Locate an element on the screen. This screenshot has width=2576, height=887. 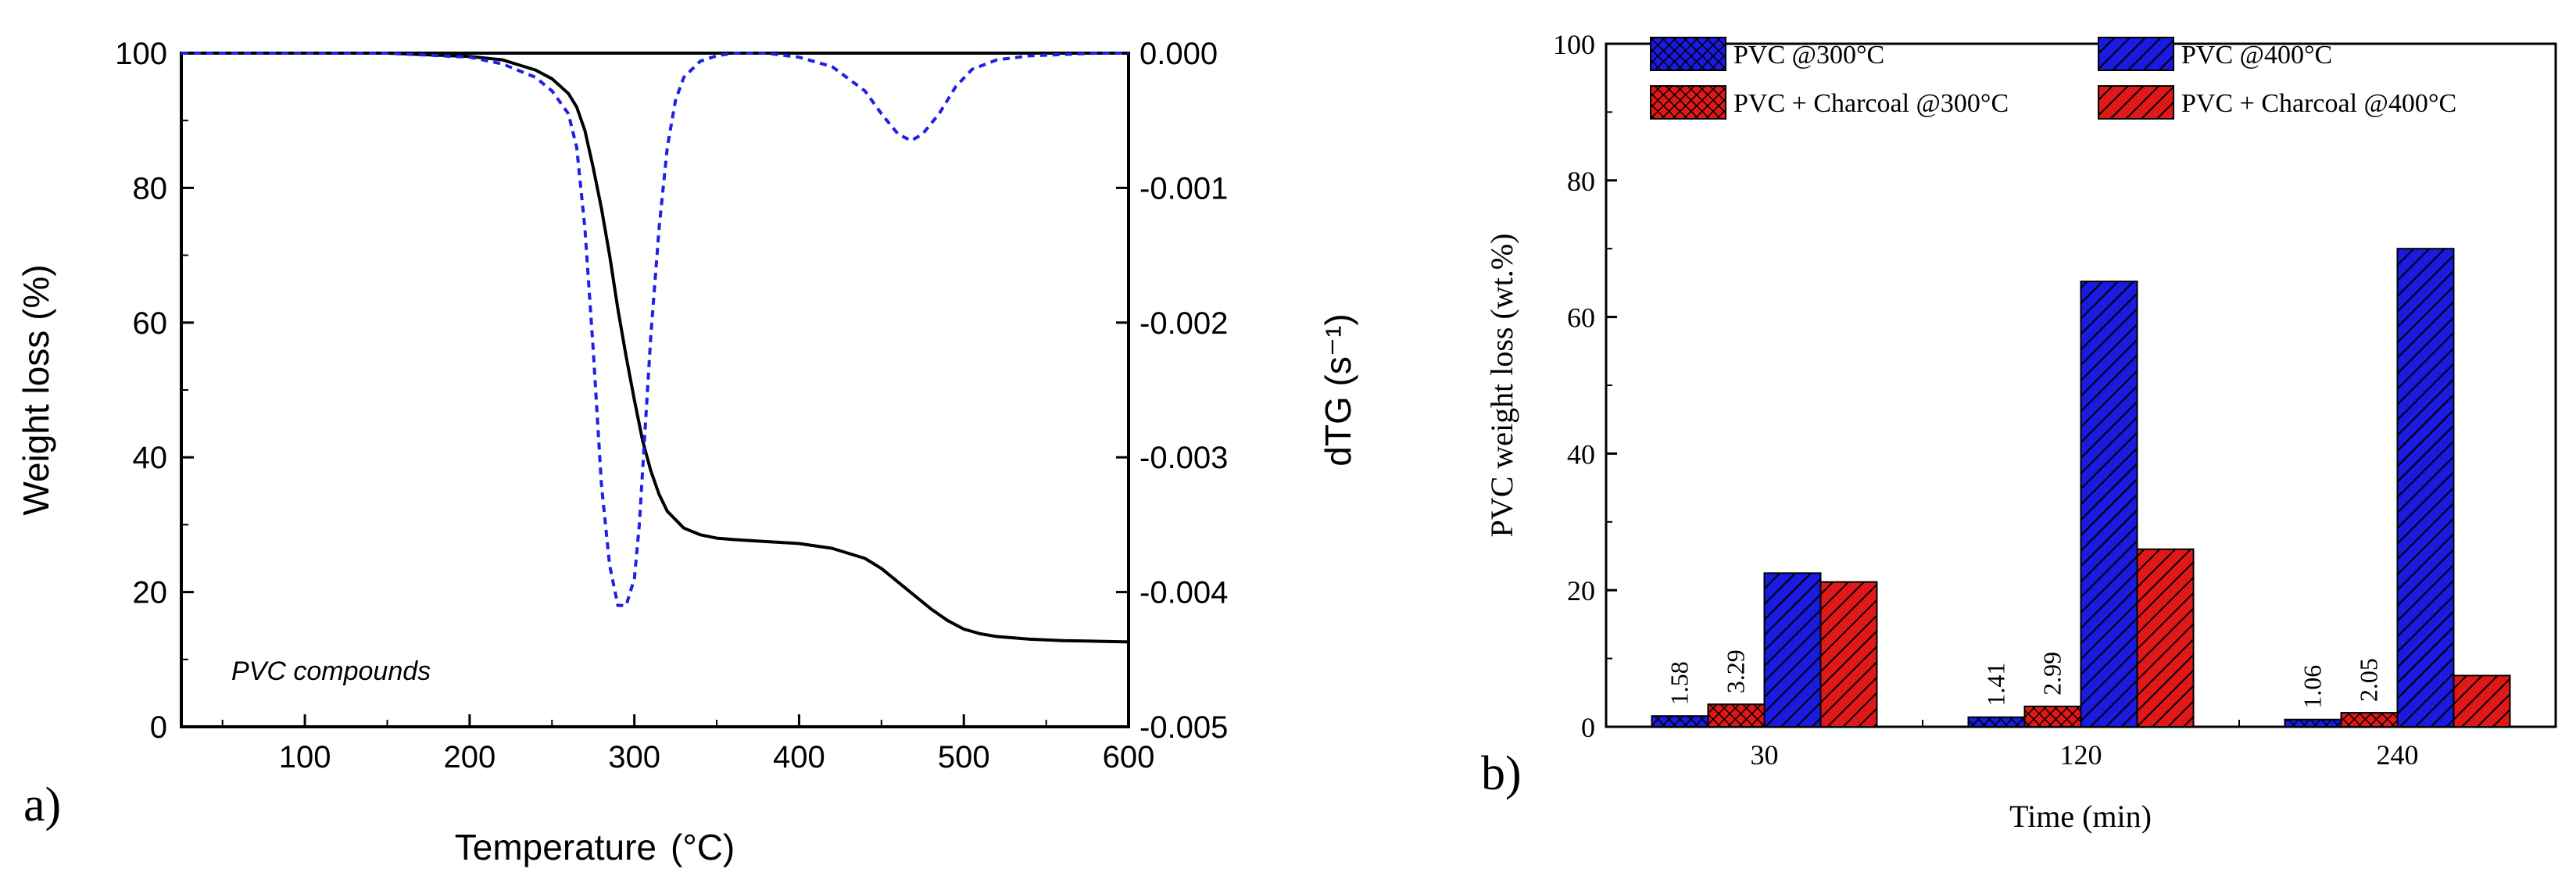
panel-a-xlabel-unit: (°C) is located at coordinates (703, 847).